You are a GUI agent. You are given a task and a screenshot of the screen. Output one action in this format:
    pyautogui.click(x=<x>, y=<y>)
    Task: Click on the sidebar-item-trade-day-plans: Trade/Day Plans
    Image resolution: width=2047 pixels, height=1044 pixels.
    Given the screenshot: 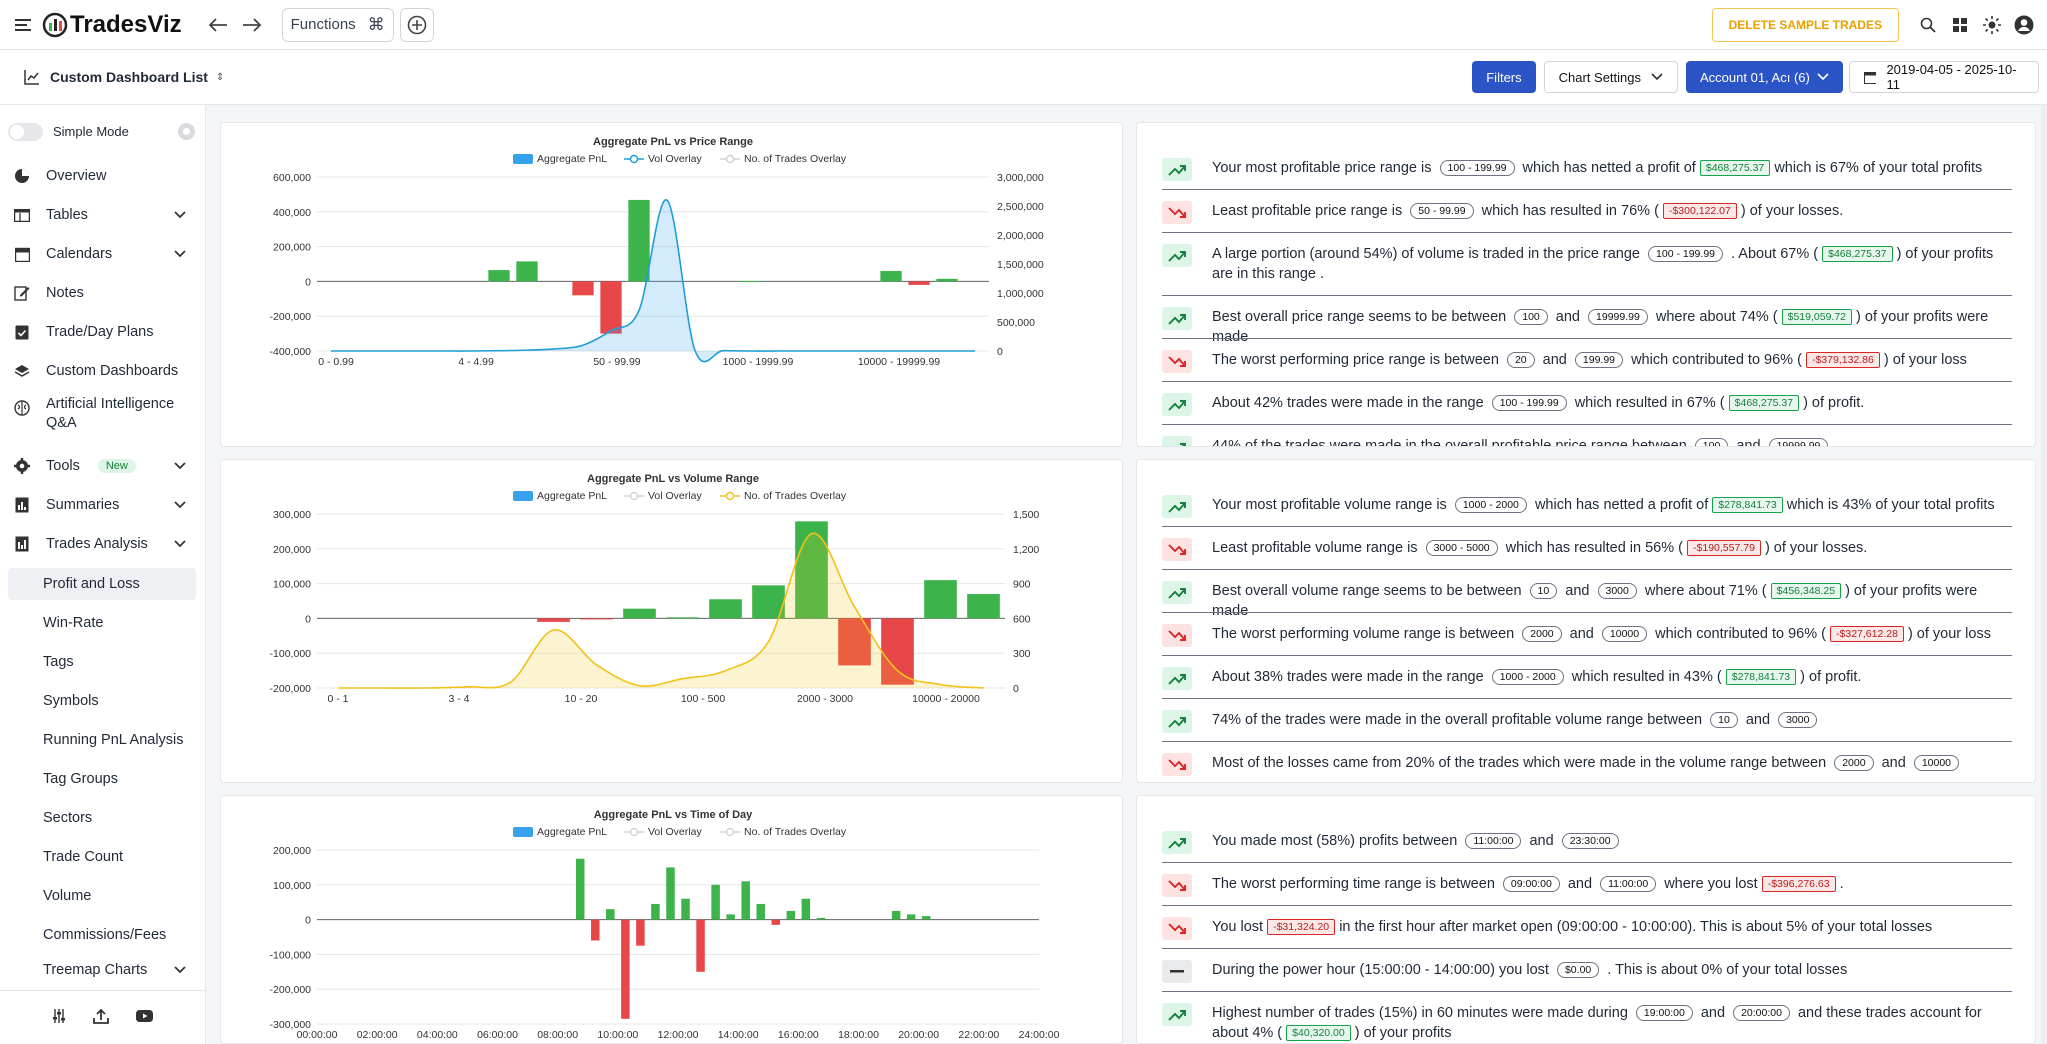 What is the action you would take?
    pyautogui.click(x=102, y=332)
    